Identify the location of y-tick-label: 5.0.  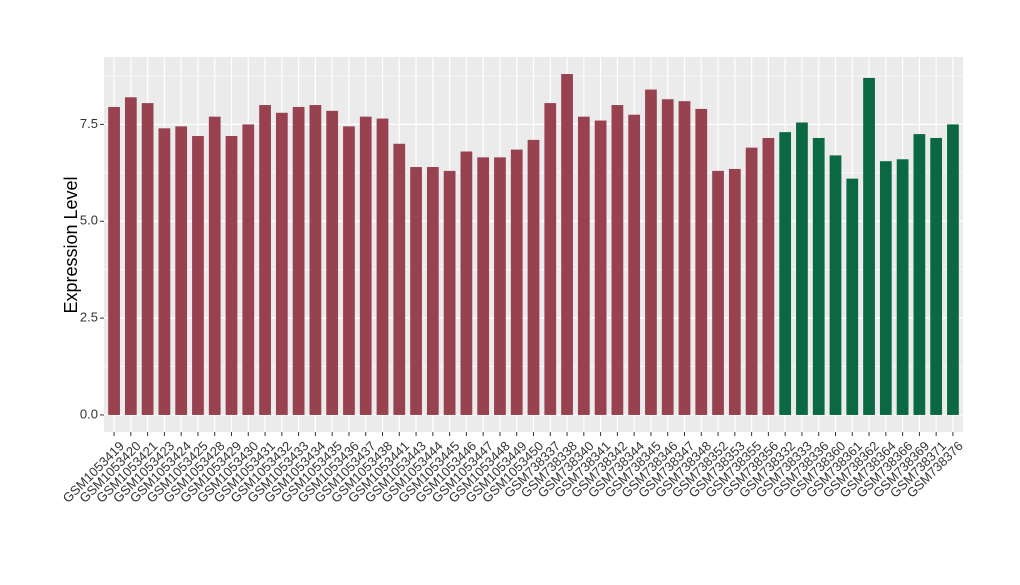
(89, 220).